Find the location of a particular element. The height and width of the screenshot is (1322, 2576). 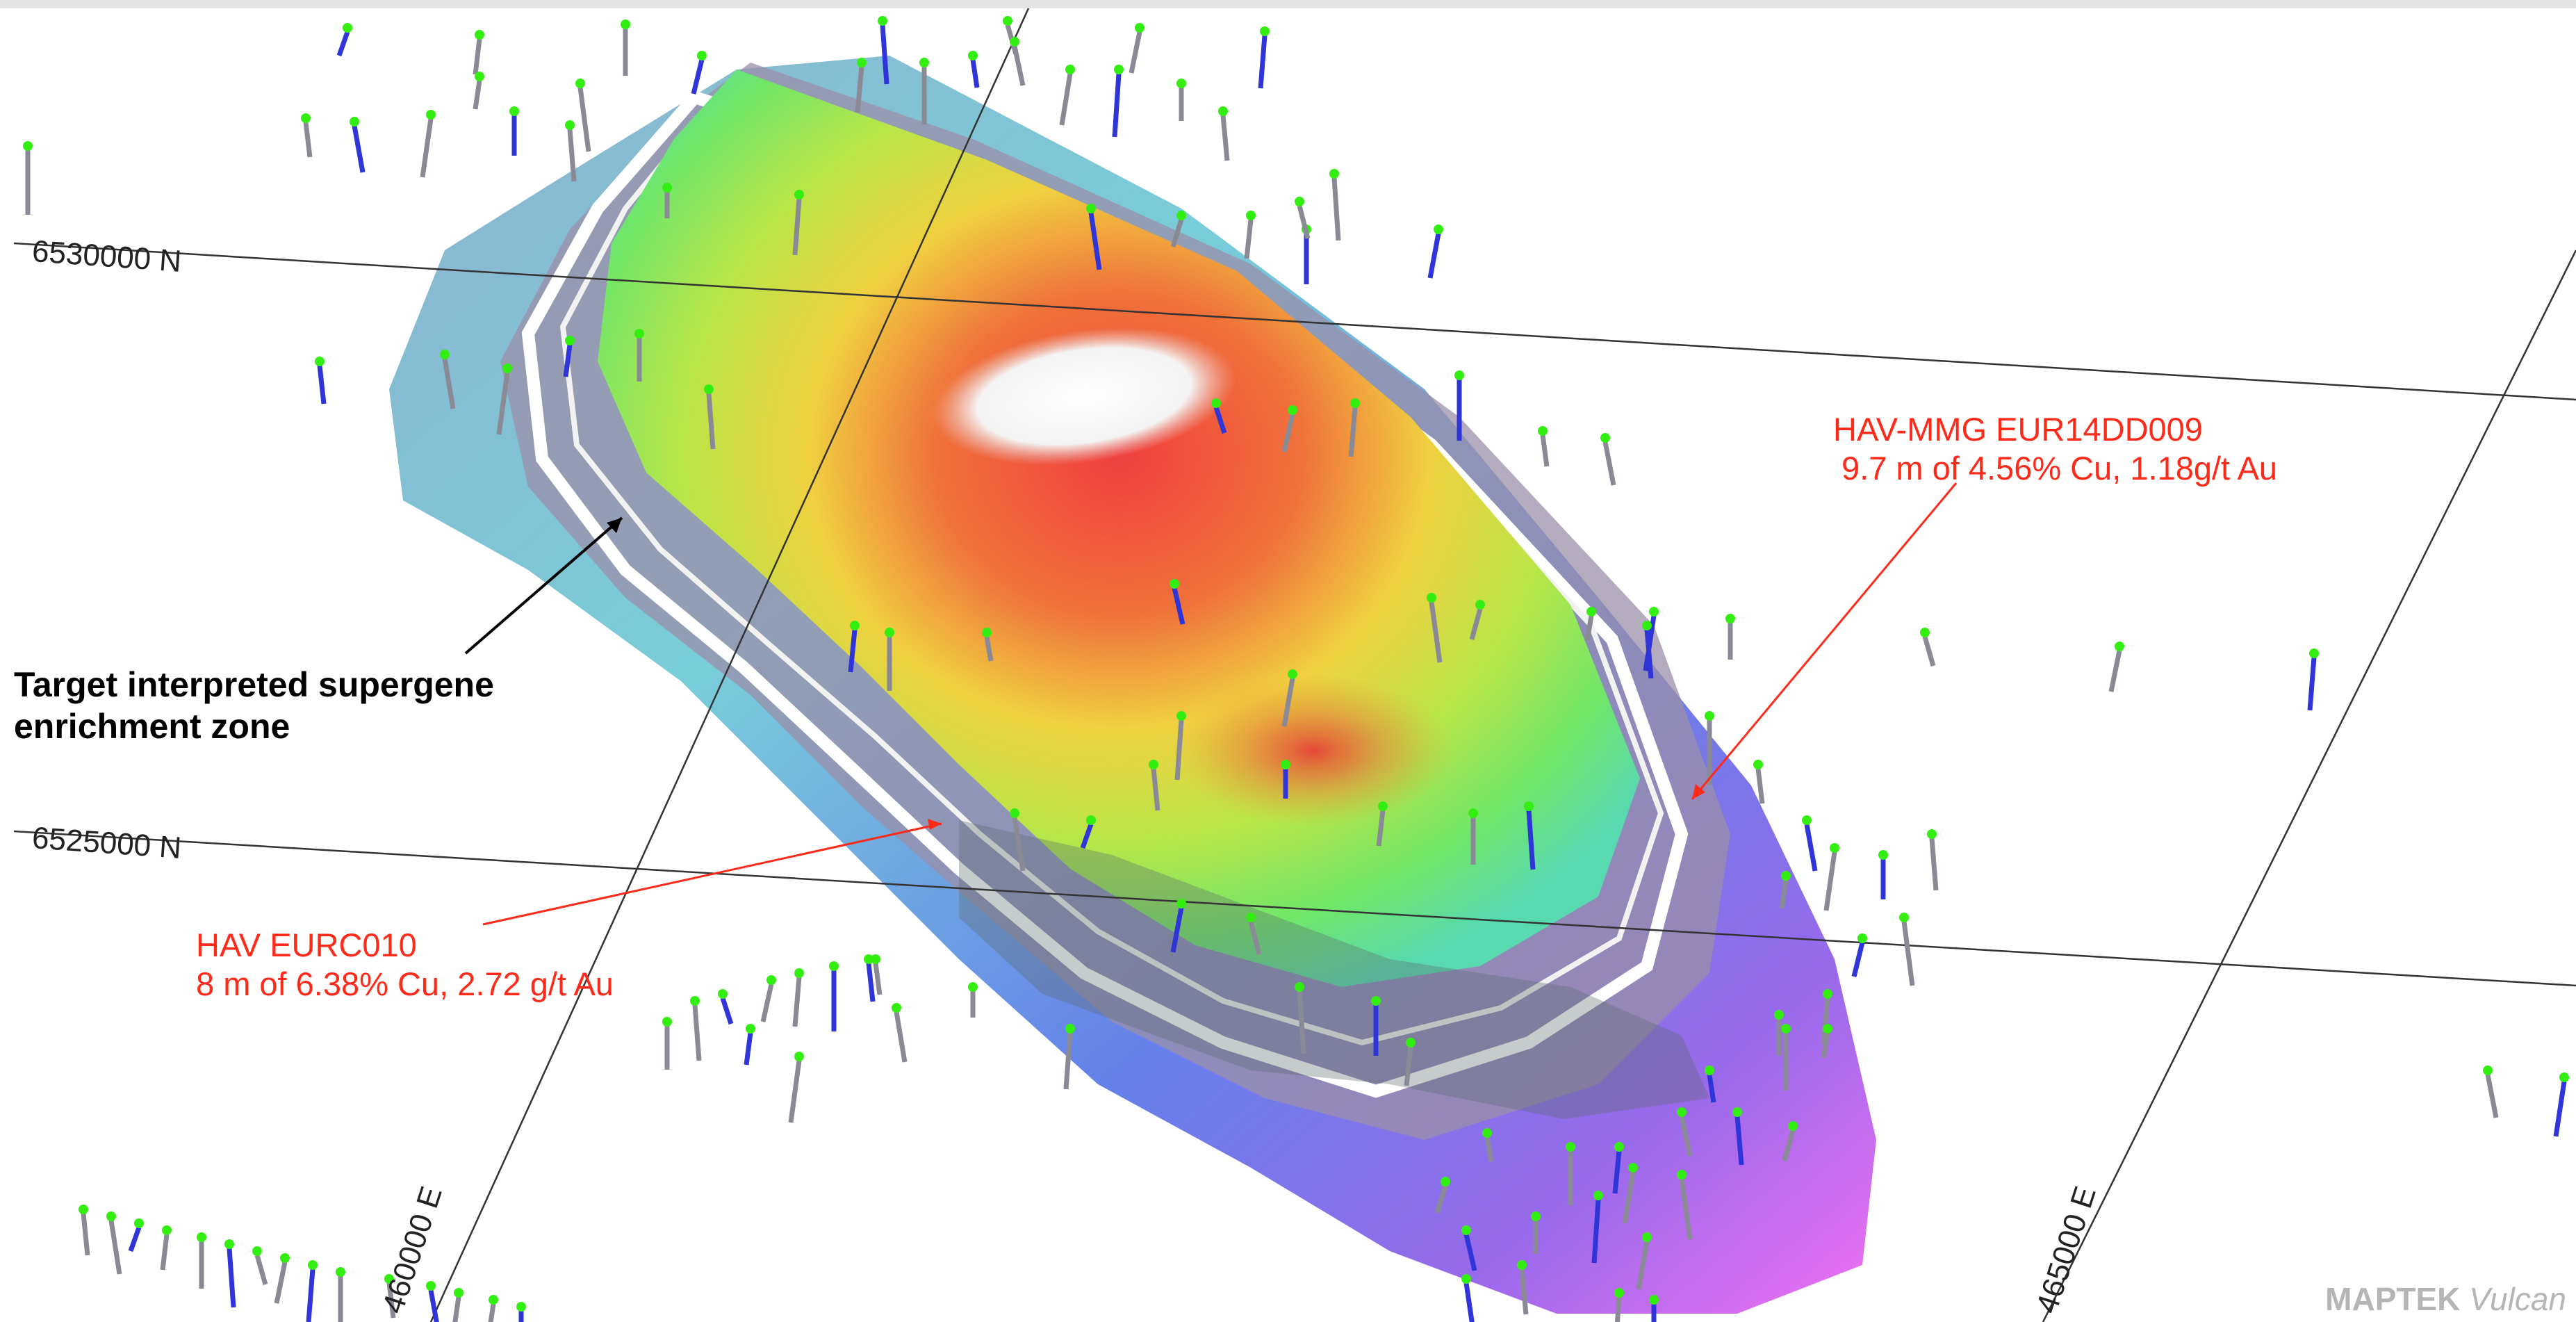

maptek-vulcan-watermark: MAPTEK Vulcan is located at coordinates (2445, 1299).